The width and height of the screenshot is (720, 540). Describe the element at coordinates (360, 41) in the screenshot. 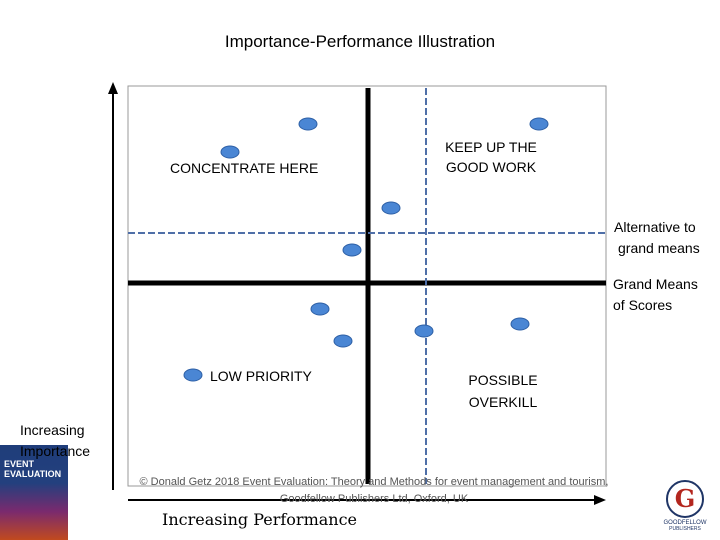

I see `page-title: Importance-Performance Illustration` at that location.